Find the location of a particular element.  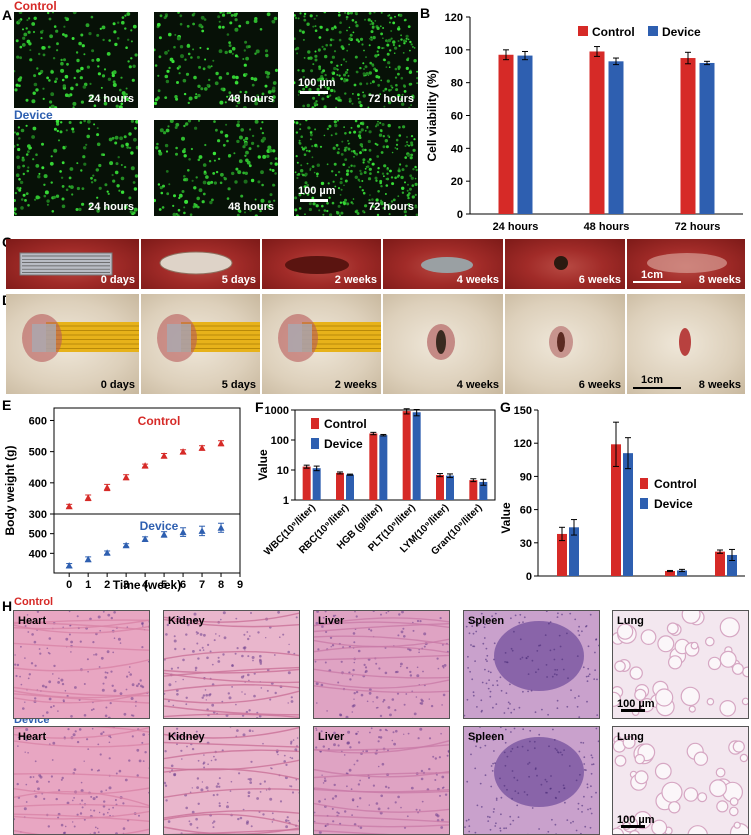

panel-label-f: F is located at coordinates (259, 407).